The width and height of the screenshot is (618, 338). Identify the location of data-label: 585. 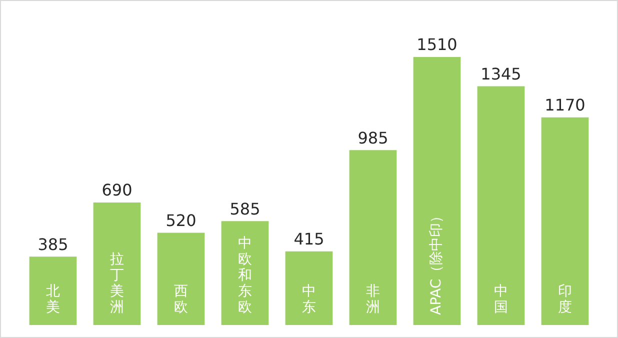
(245, 208).